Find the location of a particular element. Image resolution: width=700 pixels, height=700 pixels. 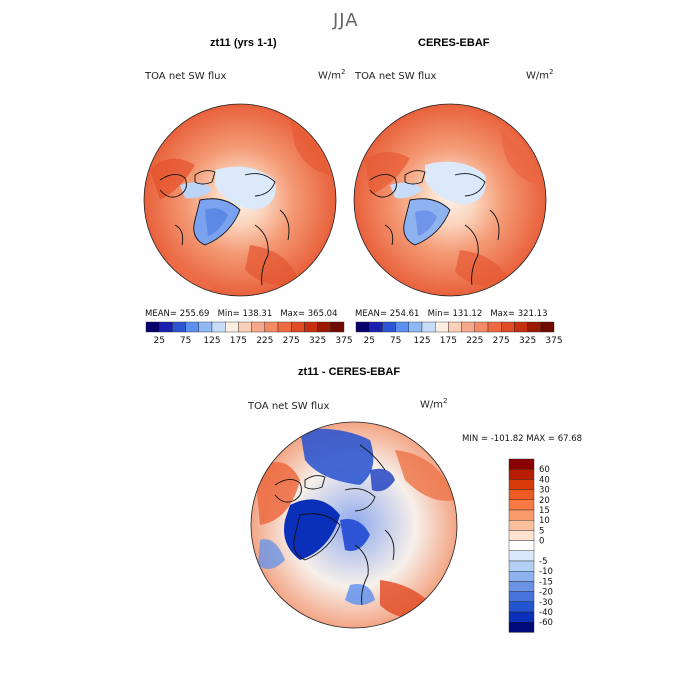

left-colorbar-tick-label: 25 is located at coordinates (158, 341).